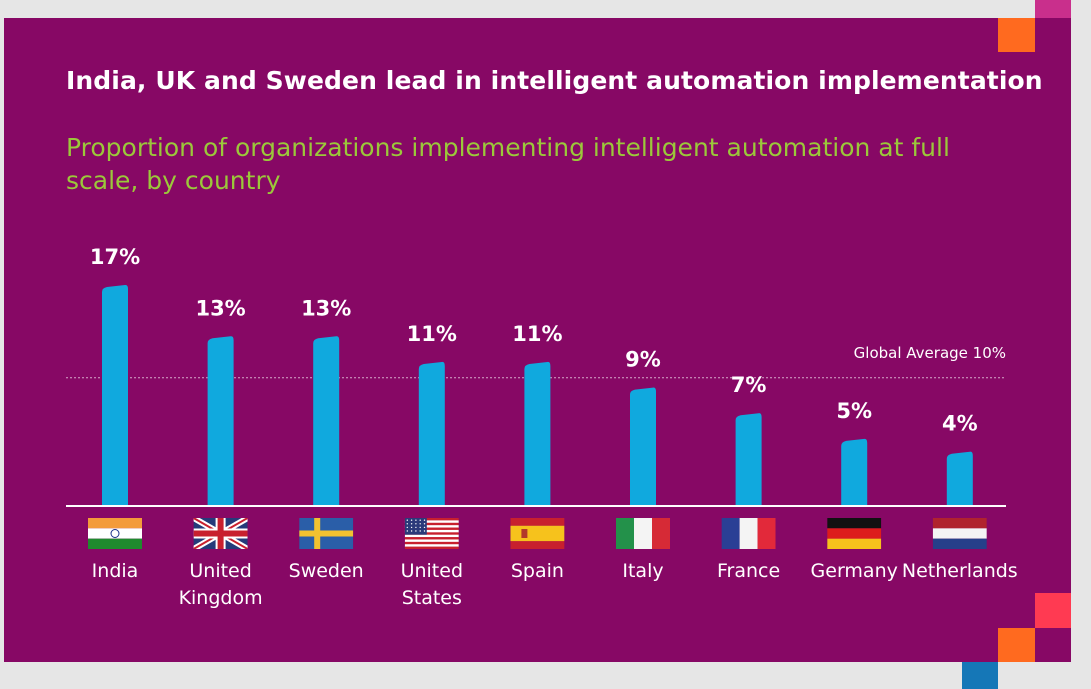  Describe the element at coordinates (537, 571) in the screenshot. I see `category-label-4: Spain` at that location.